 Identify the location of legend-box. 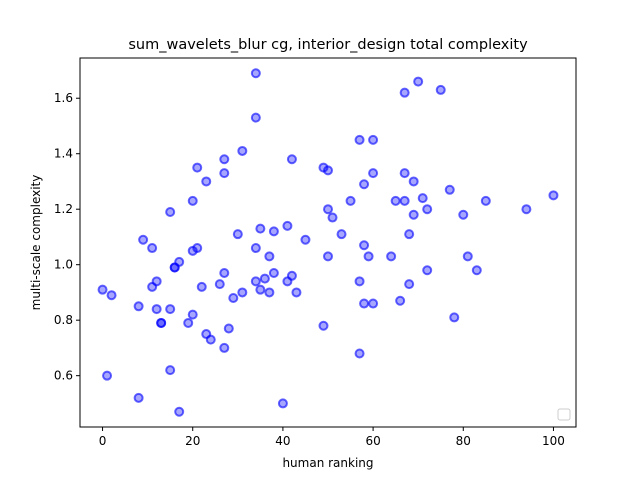
(564, 414).